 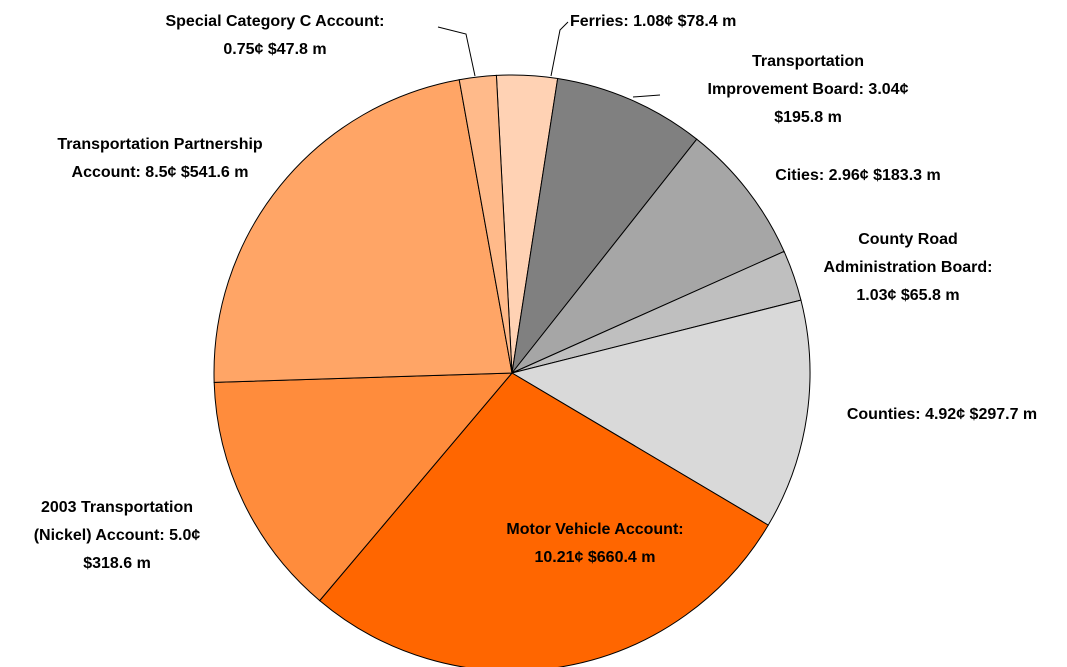 What do you see at coordinates (907, 295) in the screenshot?
I see `data-label: 1.03¢ $65.8 m` at bounding box center [907, 295].